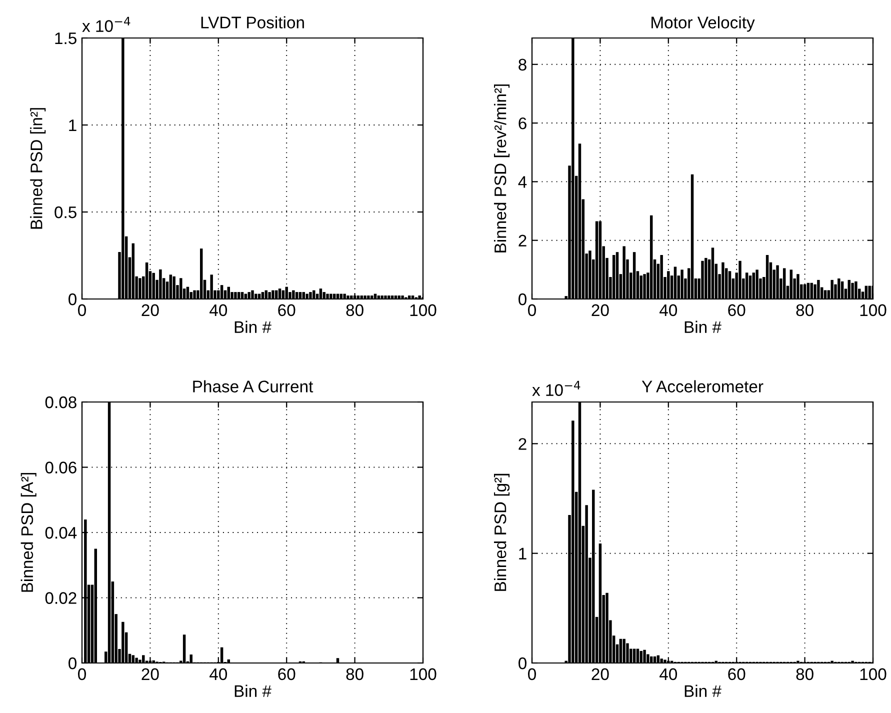 The image size is (891, 713). I want to click on chart-title: Phase A Current, so click(253, 386).